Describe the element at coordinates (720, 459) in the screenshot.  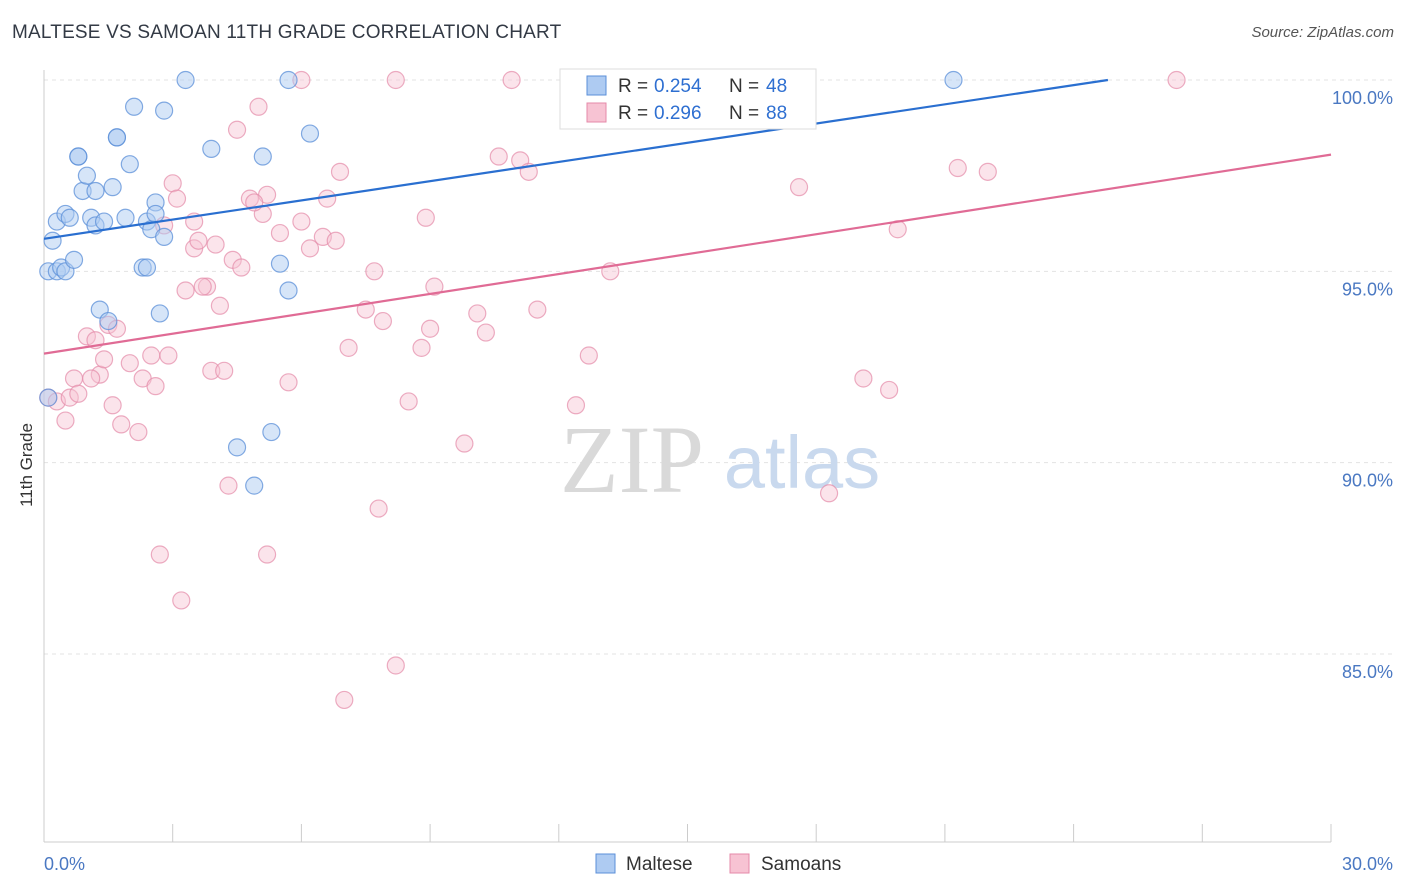
I see `watermark: ZIP atlas` at that location.